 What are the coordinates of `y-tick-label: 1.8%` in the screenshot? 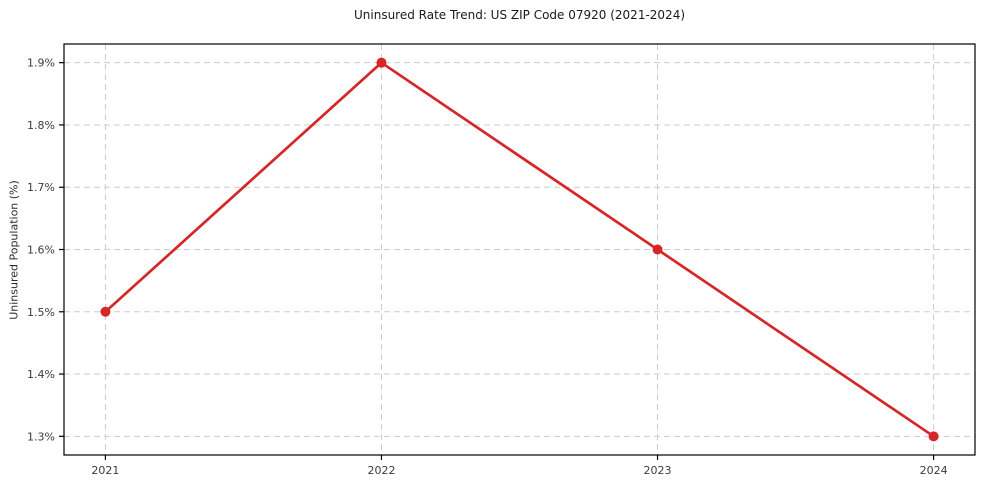 It's located at (41, 125).